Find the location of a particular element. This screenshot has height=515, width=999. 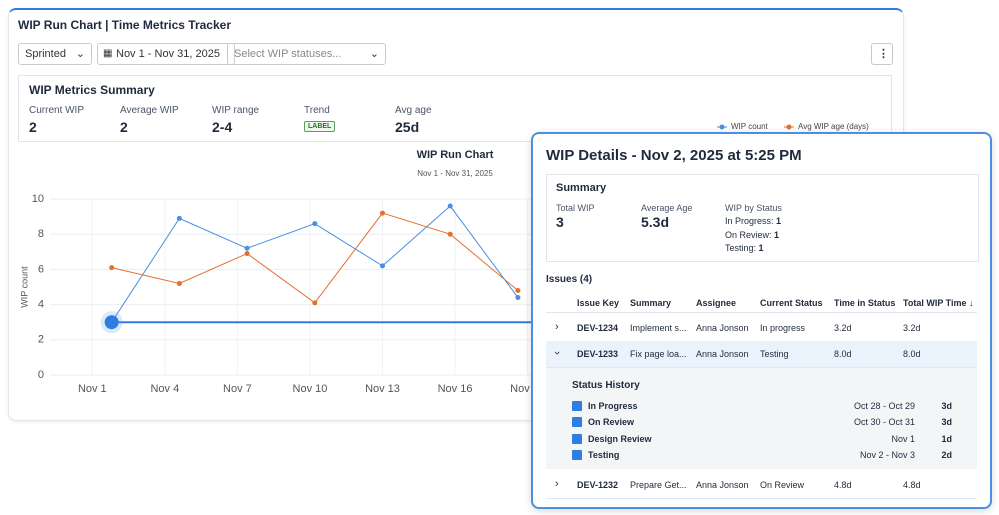

page-title: WIP Run Chart | Time Metrics Tracker is located at coordinates (124, 25).